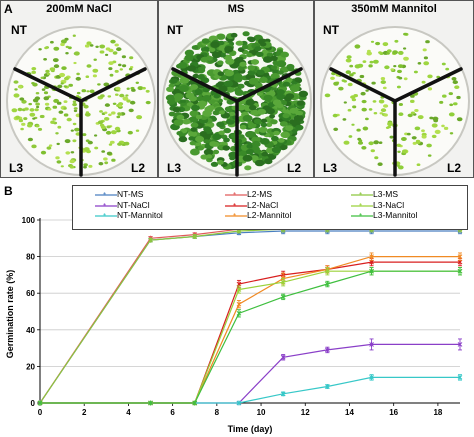  What do you see at coordinates (250, 429) in the screenshot?
I see `x-axis-title: Time (day)` at bounding box center [250, 429].